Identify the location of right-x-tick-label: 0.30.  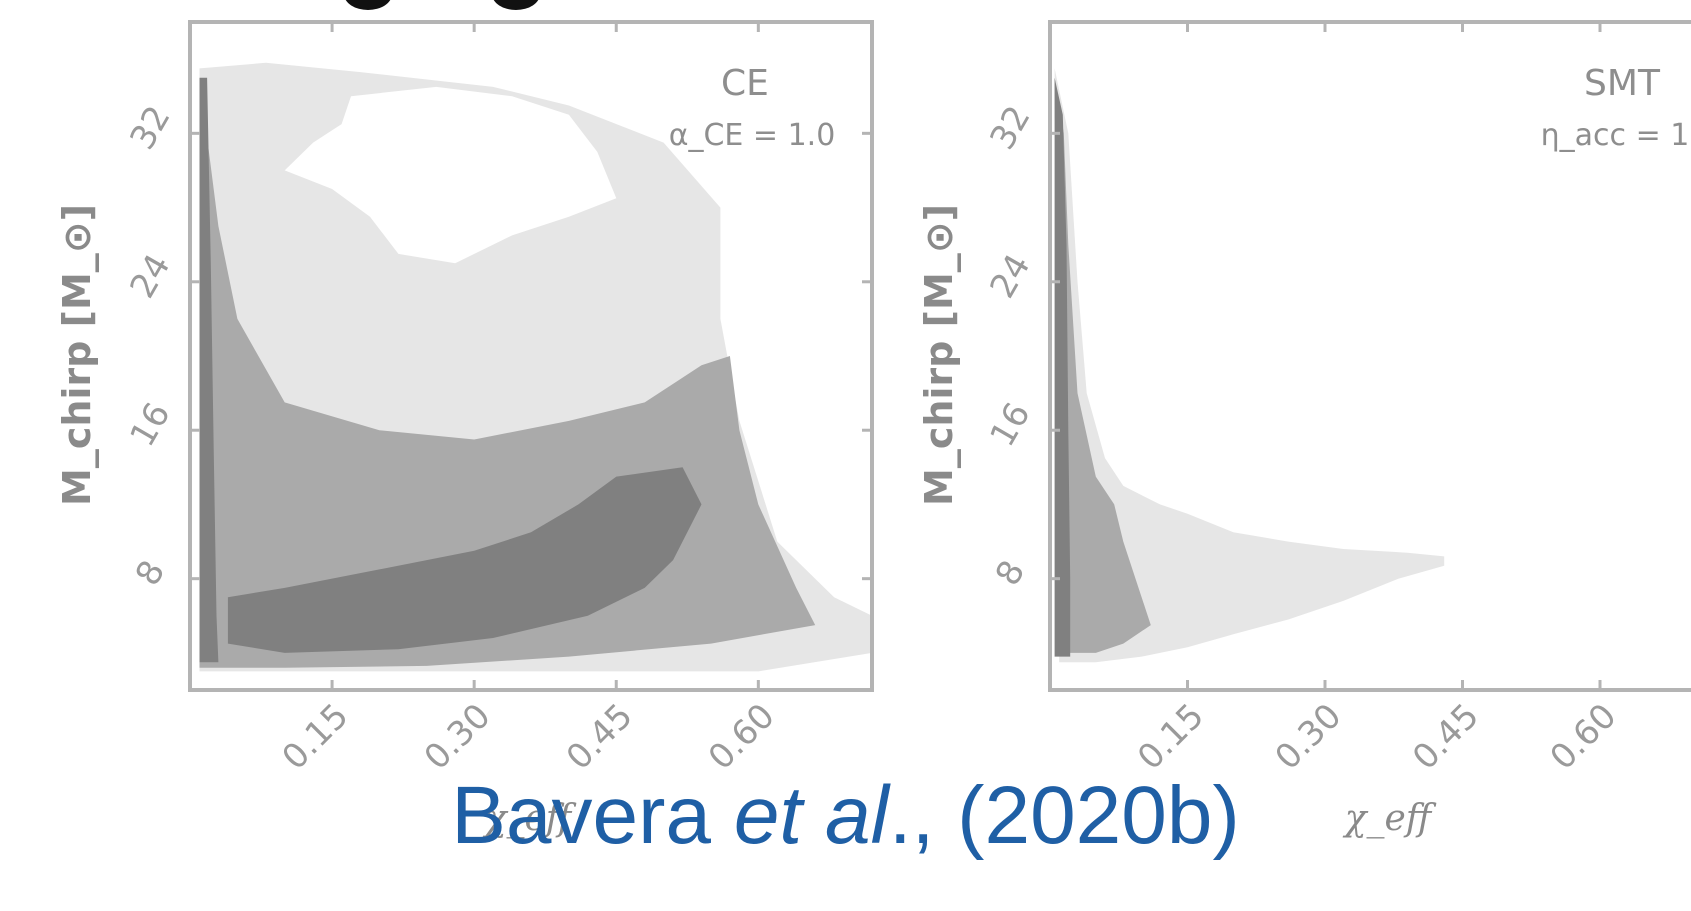
(1309, 737).